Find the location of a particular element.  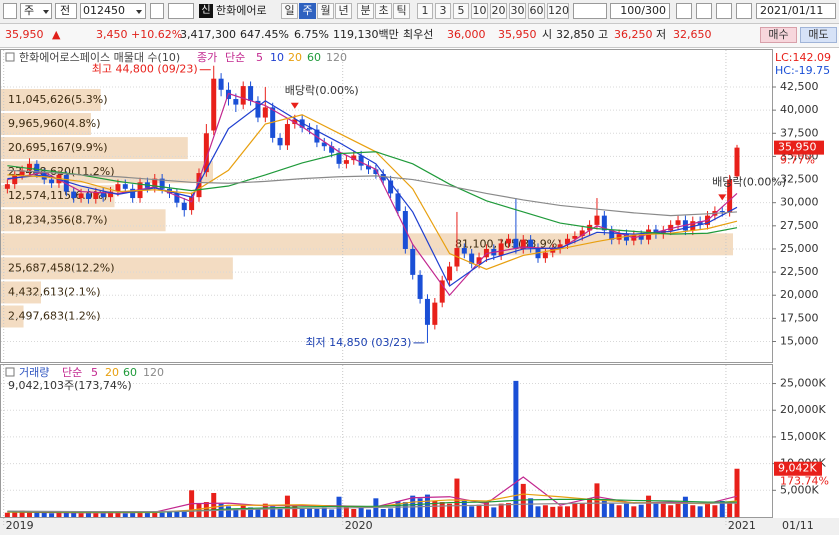

ask: 36,000 is located at coordinates (466, 34).